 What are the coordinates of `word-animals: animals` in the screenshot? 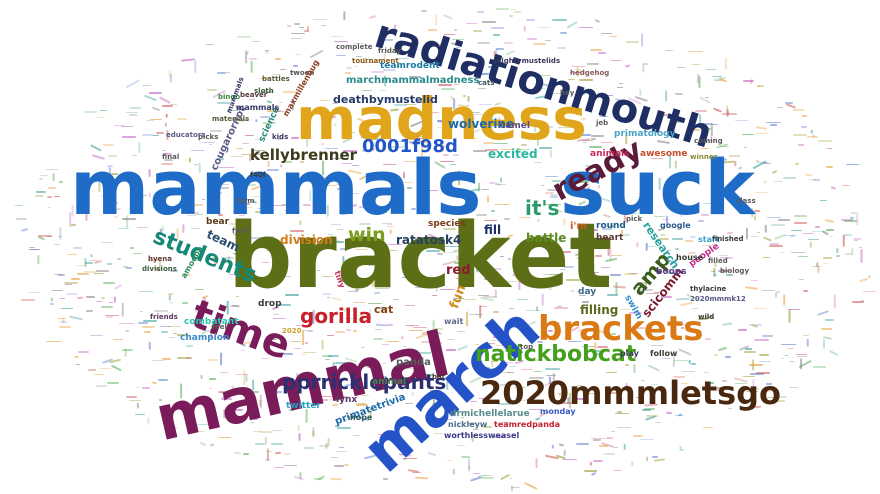 It's located at (610, 154).